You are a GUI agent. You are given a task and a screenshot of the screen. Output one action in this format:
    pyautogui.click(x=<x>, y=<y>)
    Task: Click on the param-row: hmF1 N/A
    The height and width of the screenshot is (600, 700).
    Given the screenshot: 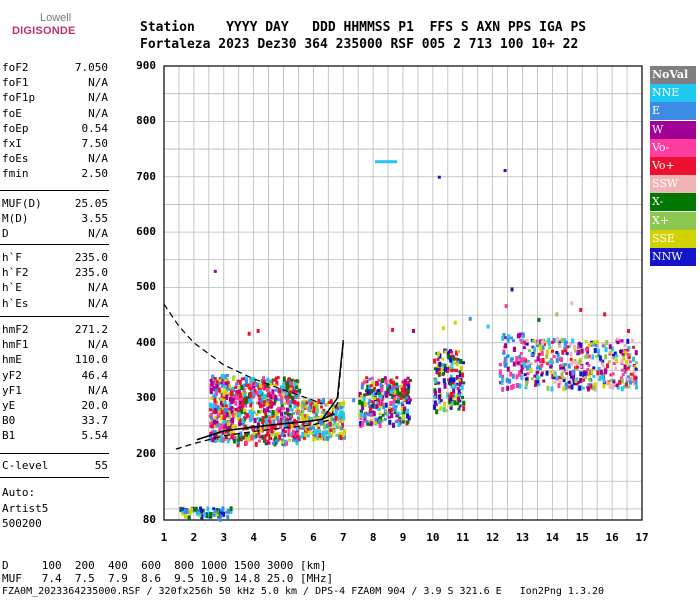 What is the action you would take?
    pyautogui.click(x=54, y=344)
    